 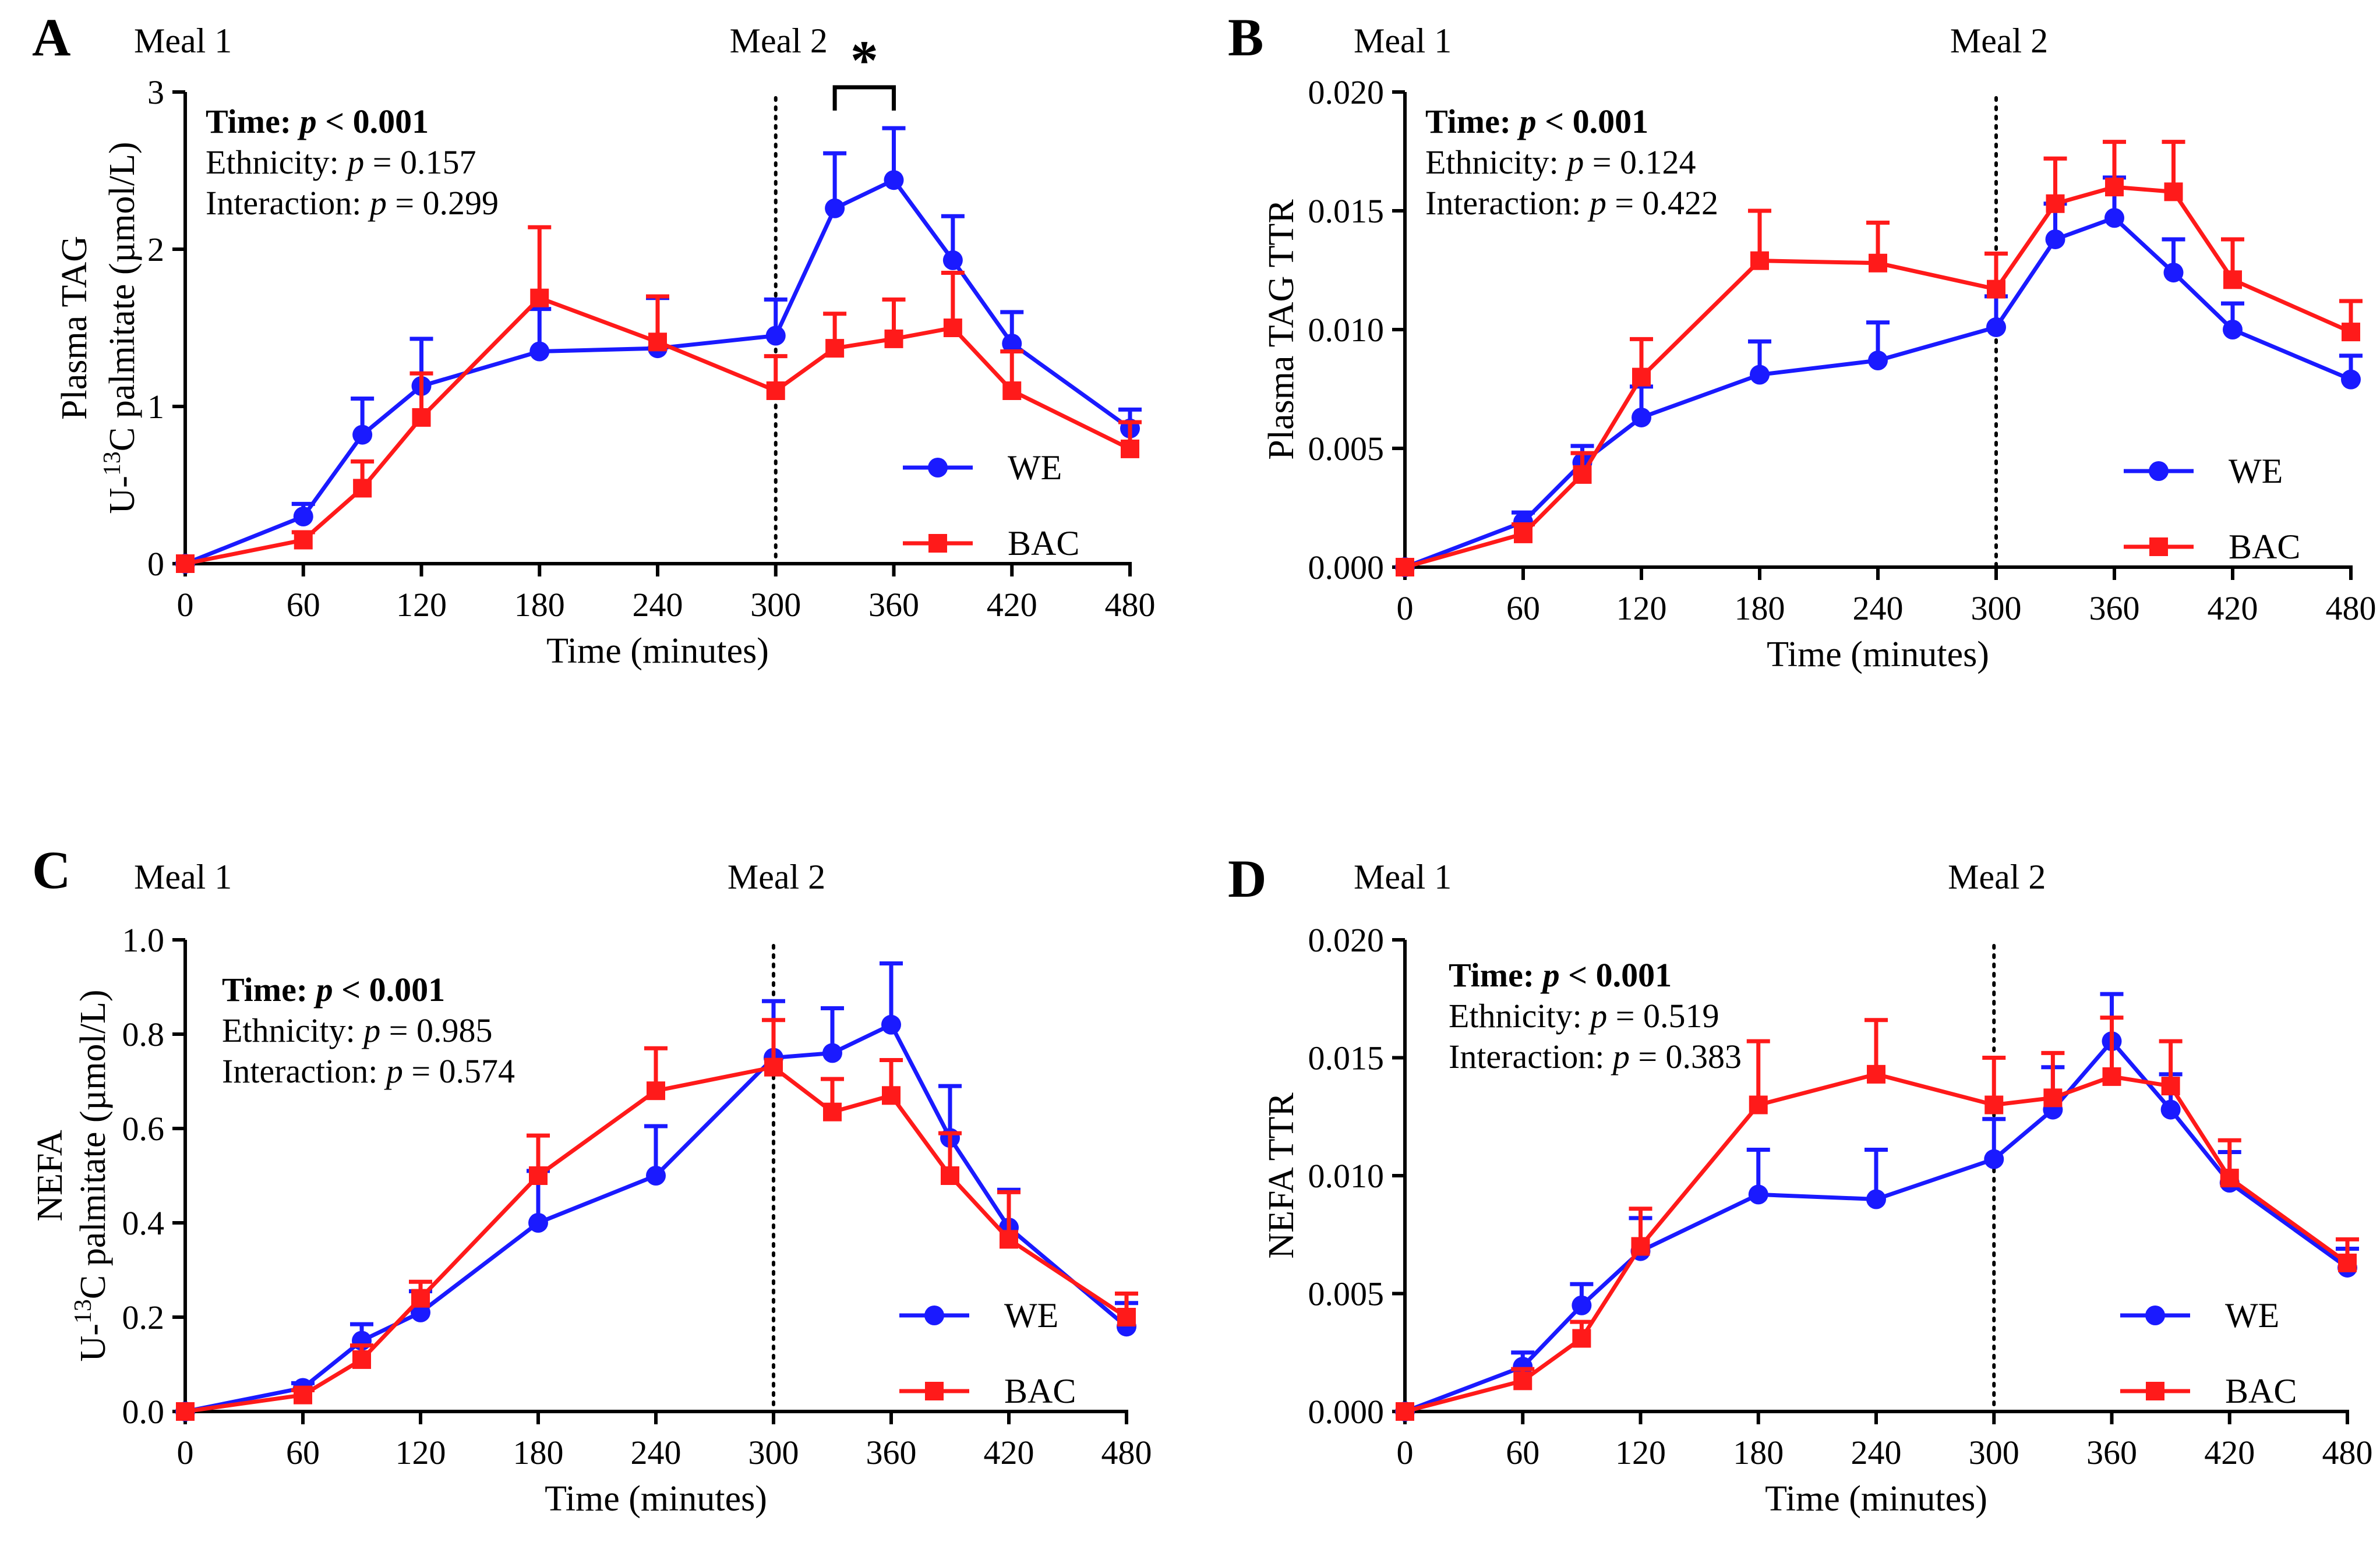 What do you see at coordinates (143, 1129) in the screenshot?
I see `y-tick-label: 0.6` at bounding box center [143, 1129].